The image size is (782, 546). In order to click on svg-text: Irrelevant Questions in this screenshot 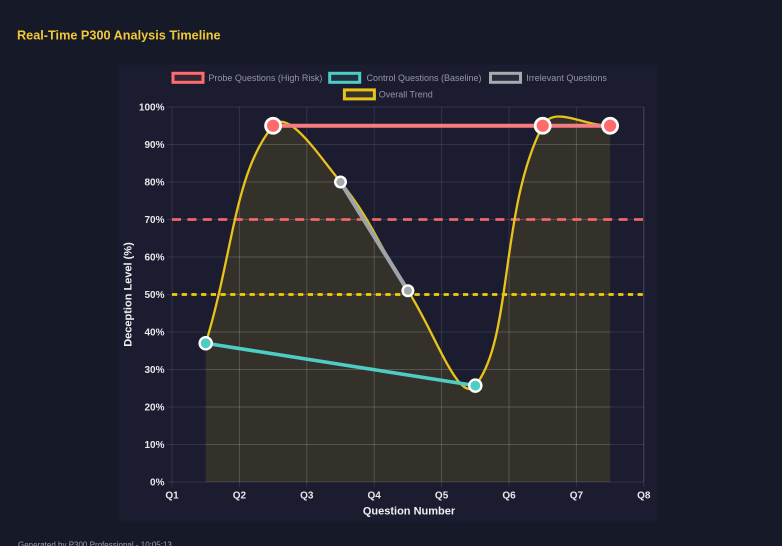, I will do `click(566, 78)`.